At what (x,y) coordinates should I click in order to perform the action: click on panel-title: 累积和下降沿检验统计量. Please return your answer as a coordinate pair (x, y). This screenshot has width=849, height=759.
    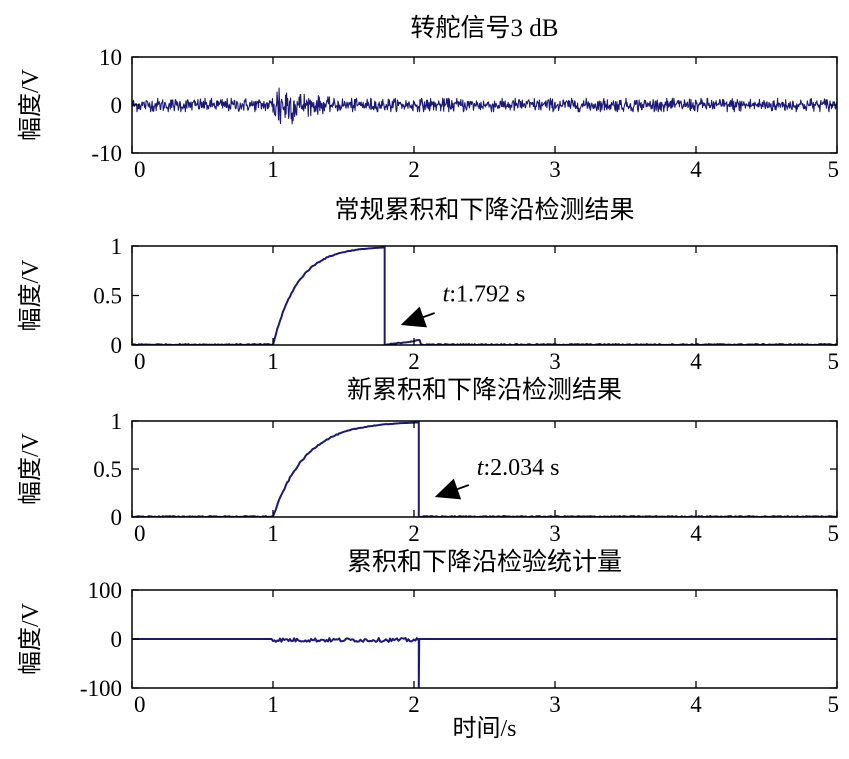
    Looking at the image, I should click on (484, 562).